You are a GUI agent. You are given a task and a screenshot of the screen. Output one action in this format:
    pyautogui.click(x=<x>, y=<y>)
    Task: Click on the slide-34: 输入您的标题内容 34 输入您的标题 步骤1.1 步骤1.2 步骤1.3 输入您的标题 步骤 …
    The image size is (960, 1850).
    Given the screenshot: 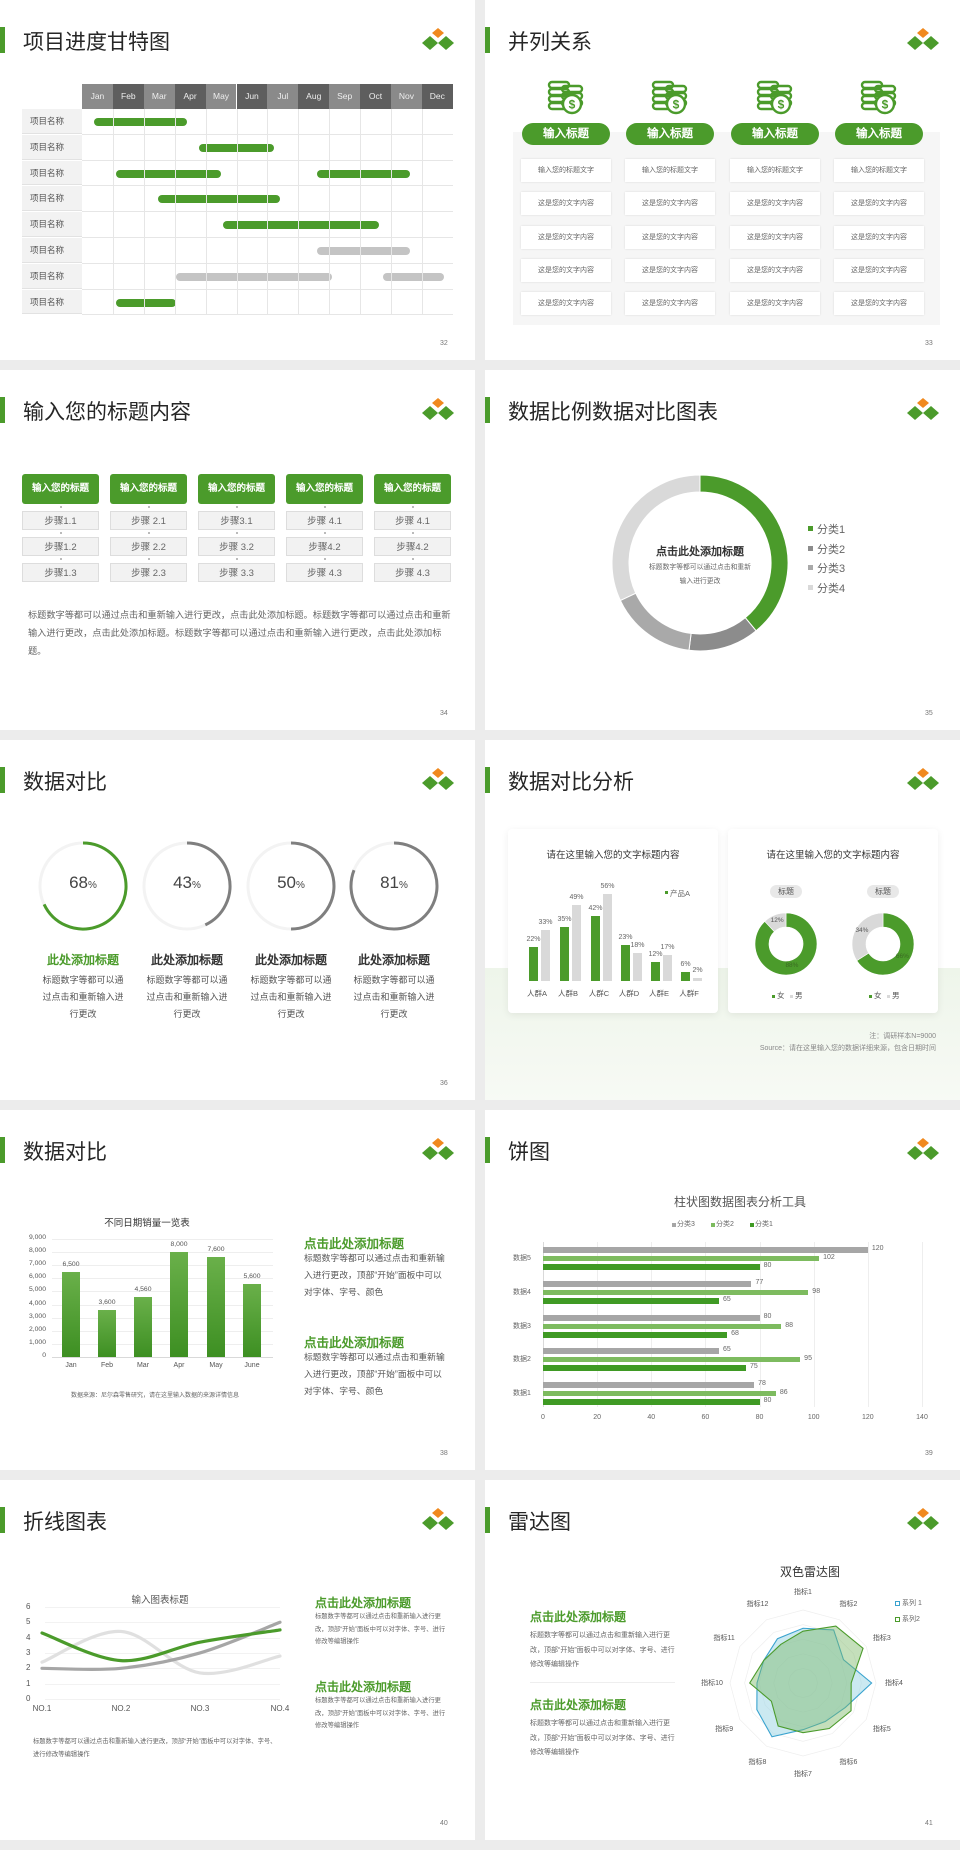 What is the action you would take?
    pyautogui.click(x=237, y=550)
    